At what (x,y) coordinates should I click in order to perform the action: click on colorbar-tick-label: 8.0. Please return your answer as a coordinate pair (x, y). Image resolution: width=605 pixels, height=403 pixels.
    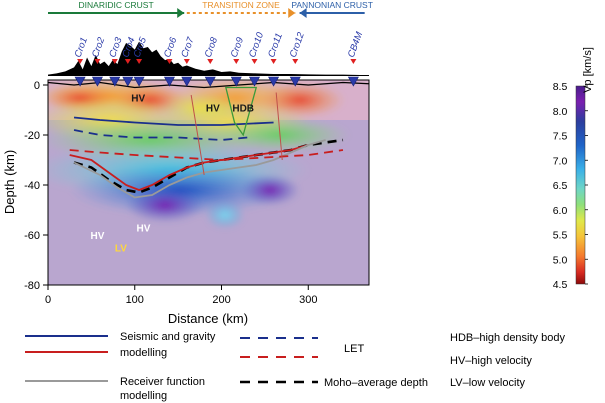
    Looking at the image, I should click on (560, 112).